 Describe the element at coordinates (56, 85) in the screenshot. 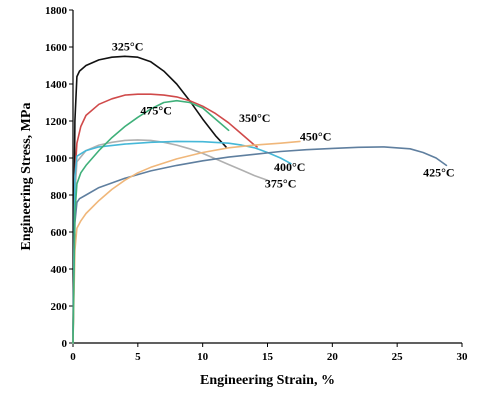

I see `y-tick-label: 1400` at that location.